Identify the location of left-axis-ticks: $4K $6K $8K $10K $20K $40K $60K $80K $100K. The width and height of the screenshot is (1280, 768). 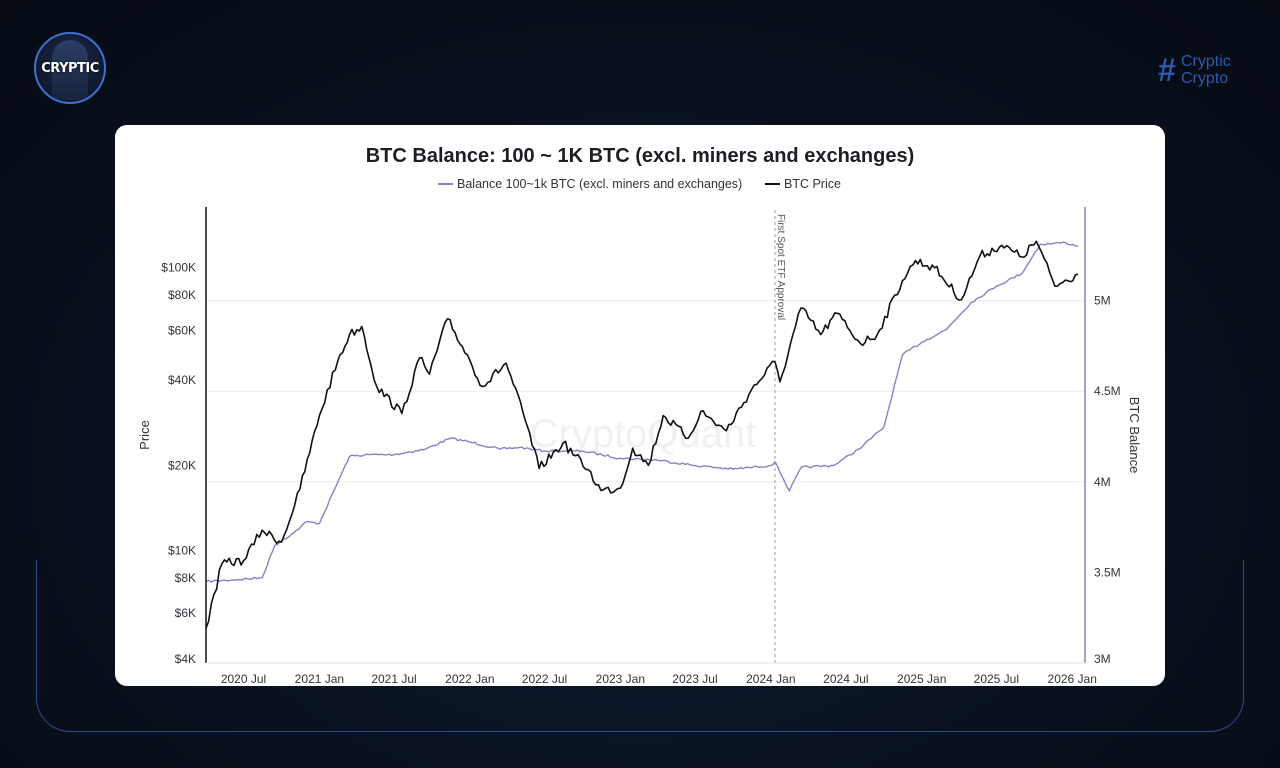
(178, 463).